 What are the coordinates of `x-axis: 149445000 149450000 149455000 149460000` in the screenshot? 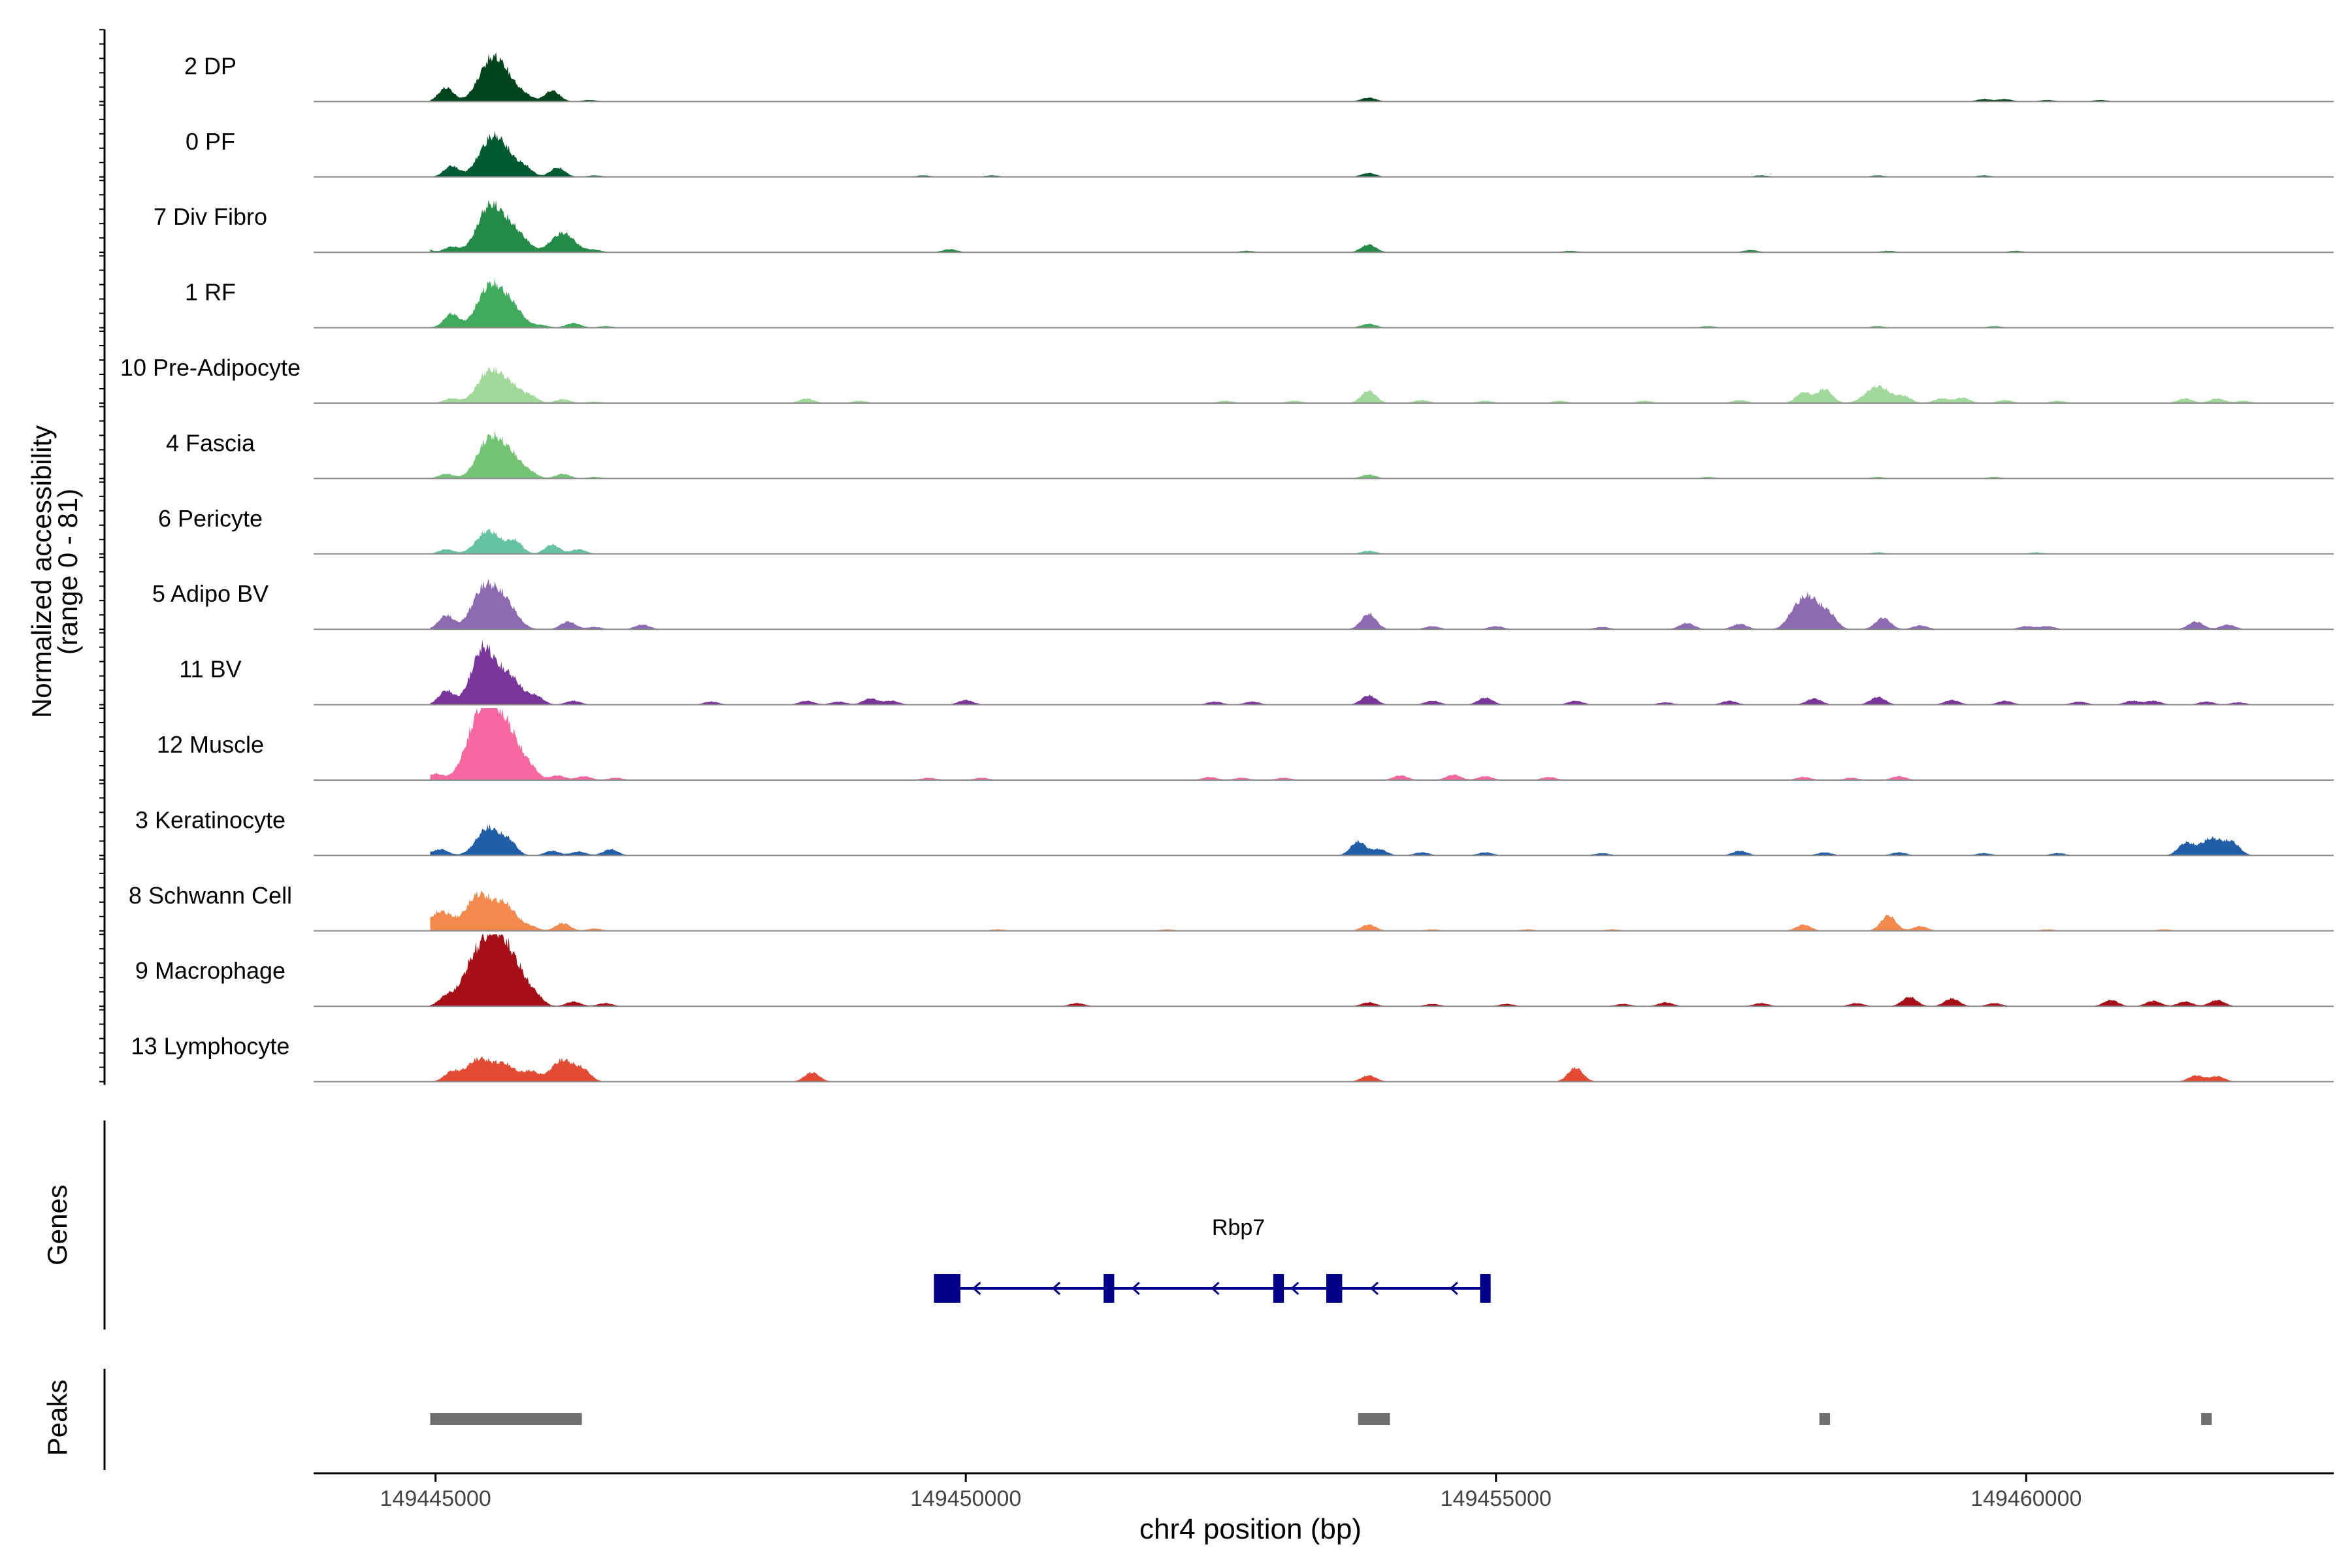 It's located at (1324, 1491).